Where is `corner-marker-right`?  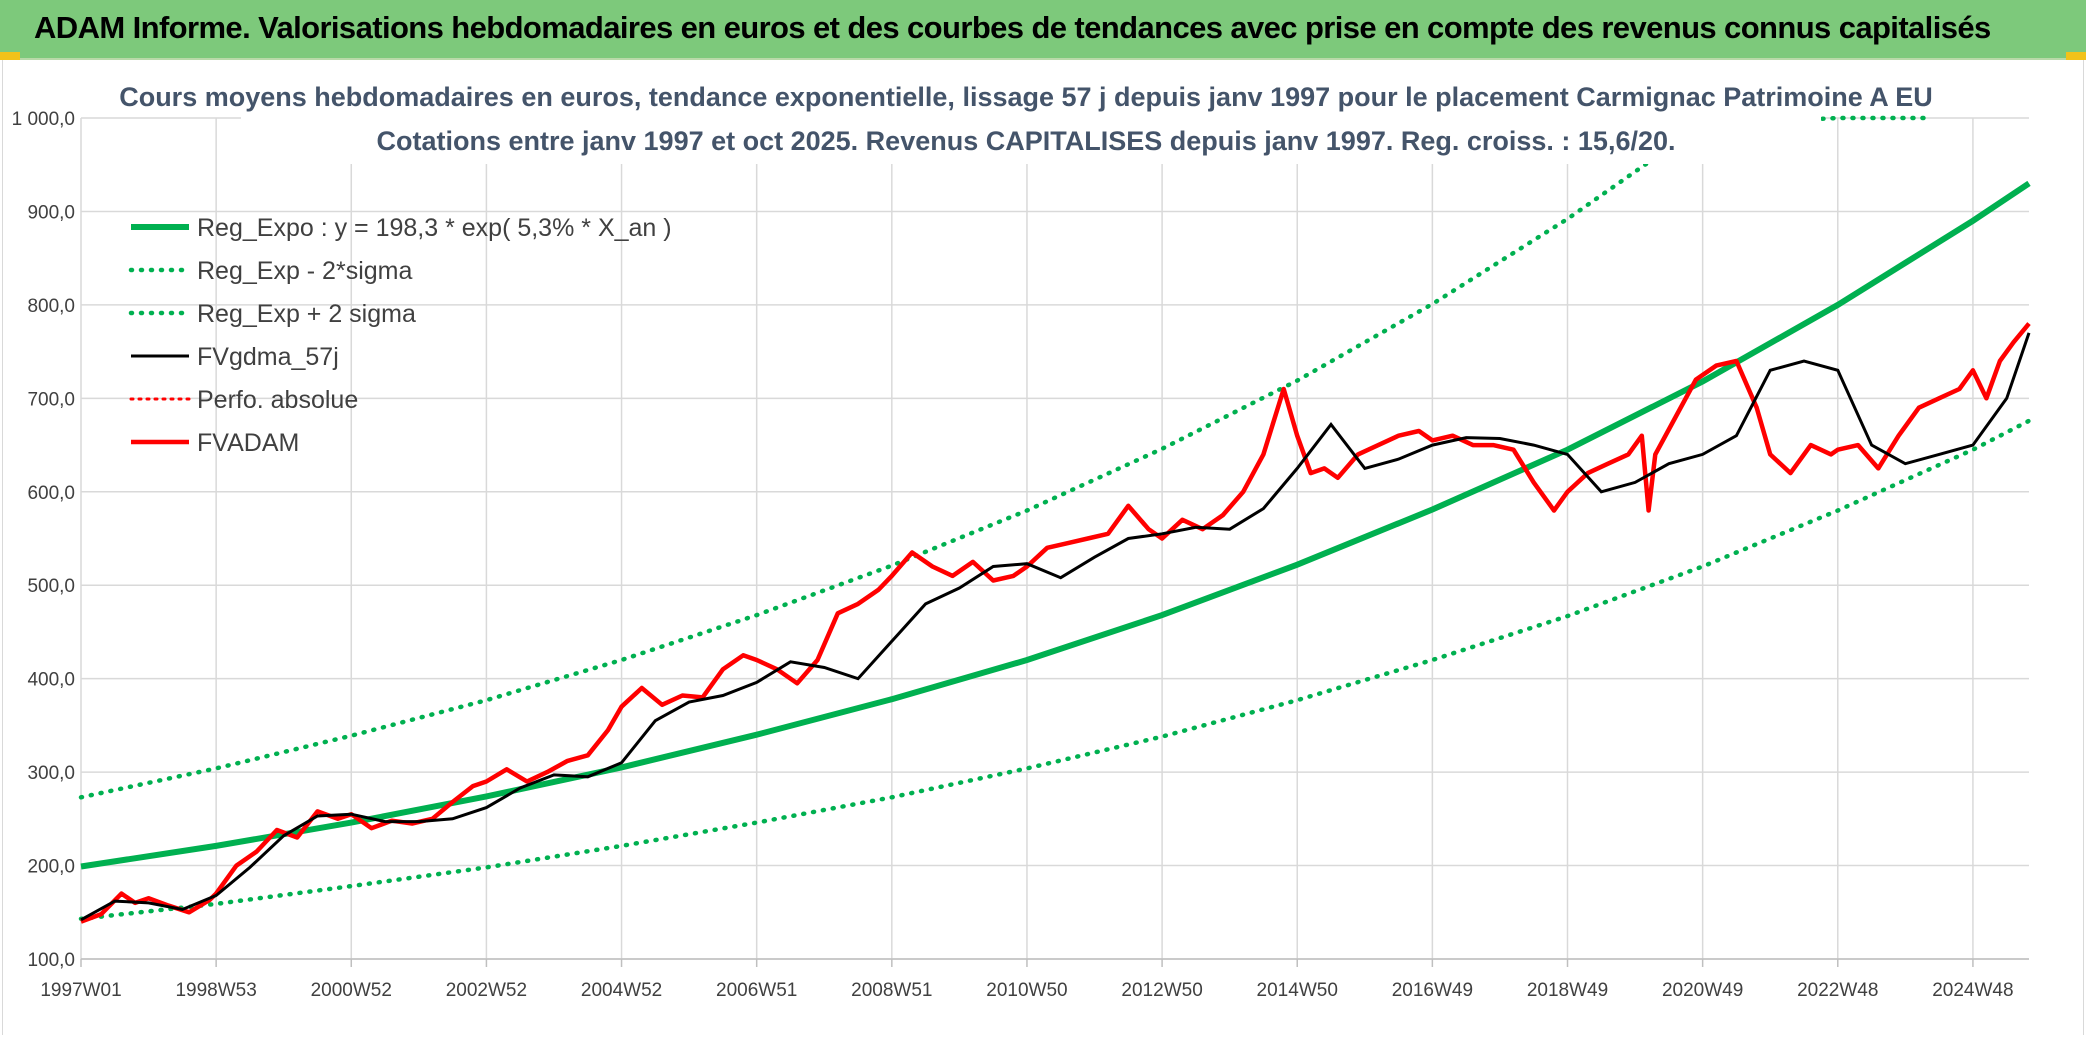 corner-marker-right is located at coordinates (2076, 56).